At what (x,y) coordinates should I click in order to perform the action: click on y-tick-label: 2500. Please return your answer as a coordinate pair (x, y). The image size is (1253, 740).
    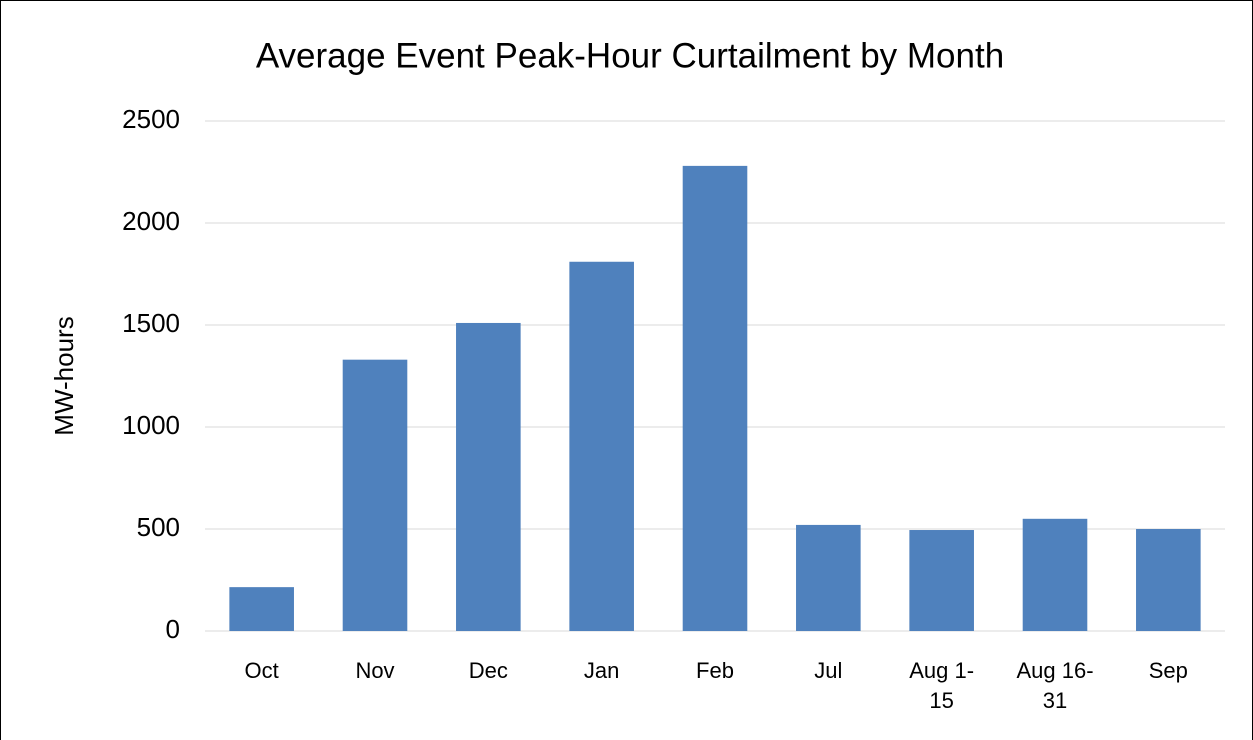
    Looking at the image, I should click on (151, 119).